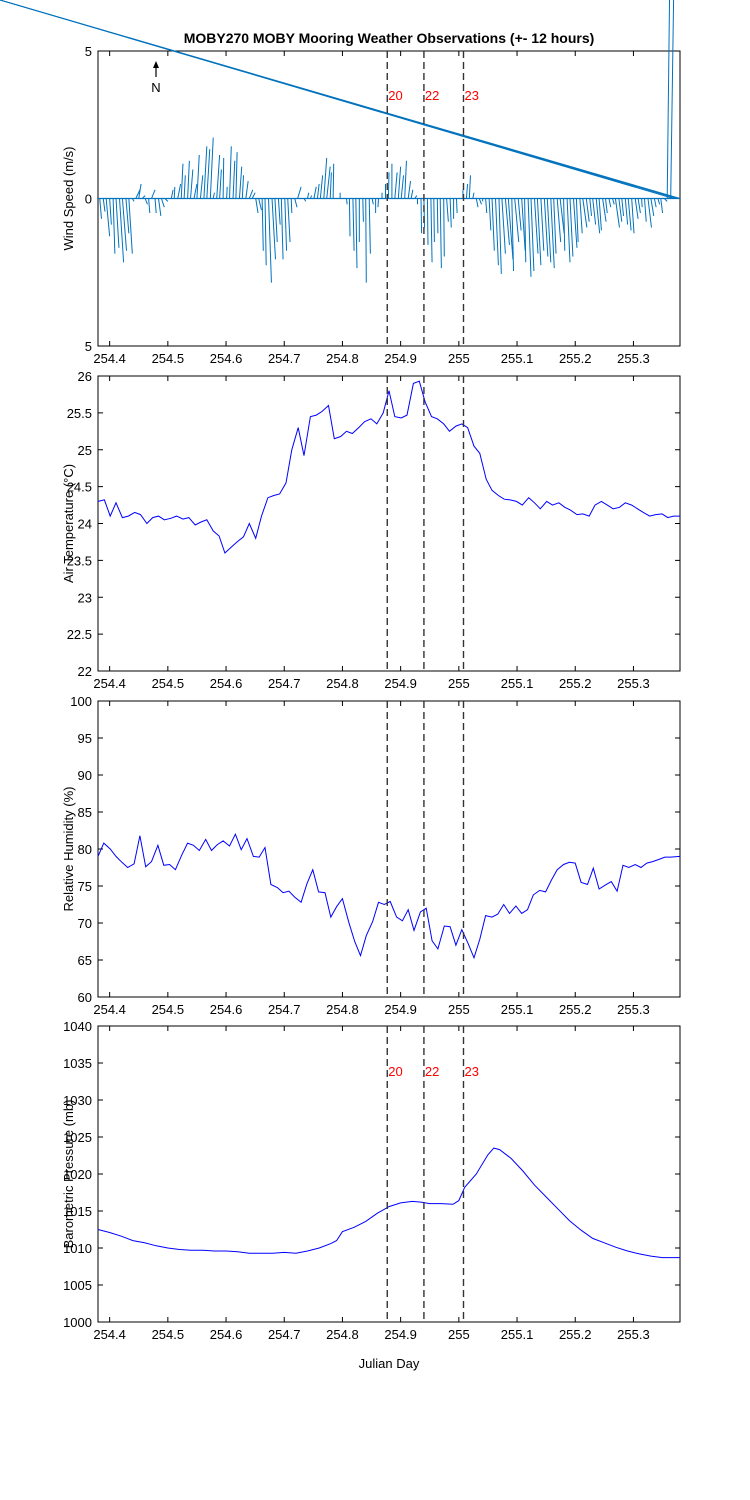 The image size is (750, 1500). What do you see at coordinates (85, 997) in the screenshot?
I see `y-tick-label: 60` at bounding box center [85, 997].